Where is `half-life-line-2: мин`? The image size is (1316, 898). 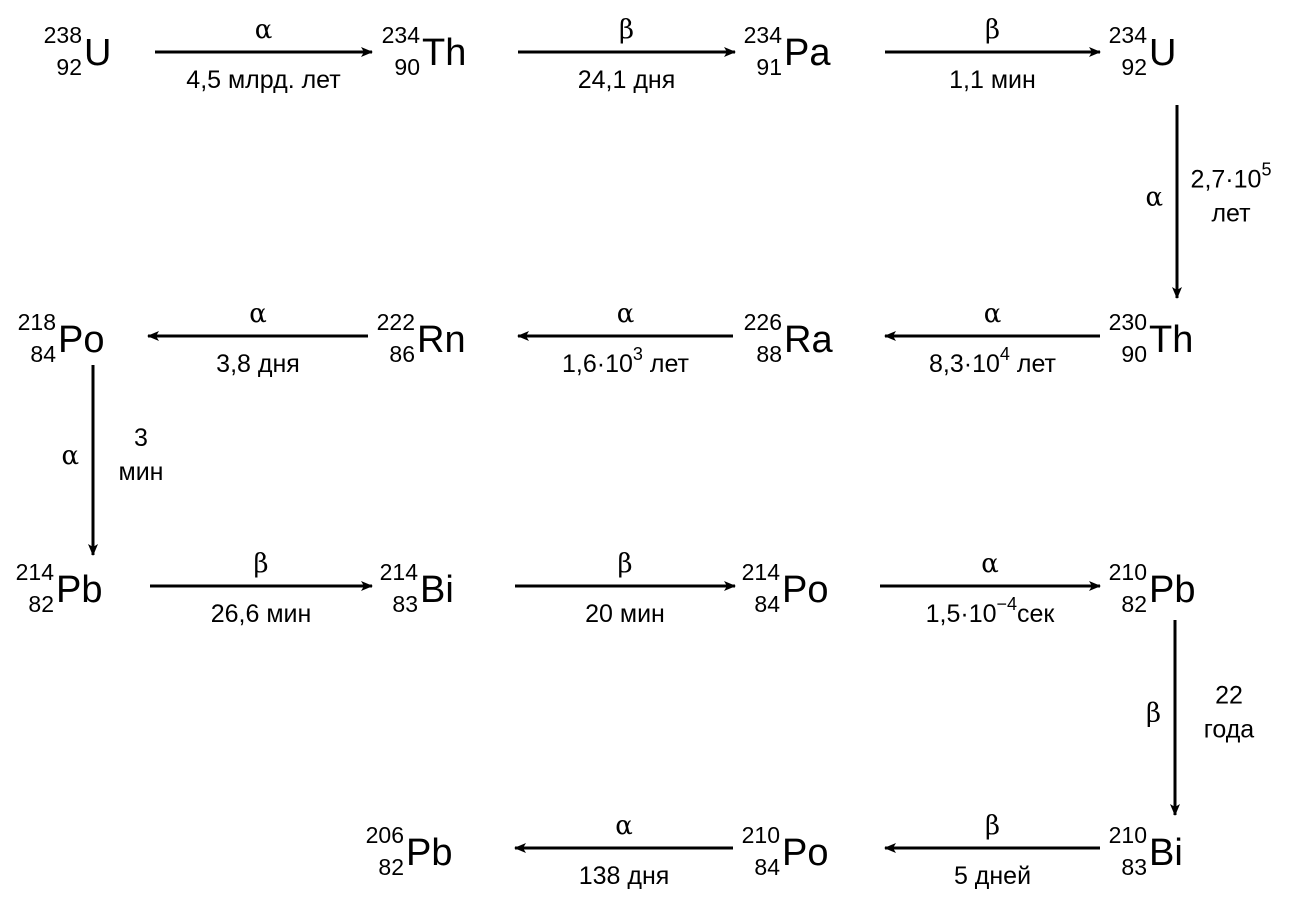 half-life-line-2: мин is located at coordinates (141, 472).